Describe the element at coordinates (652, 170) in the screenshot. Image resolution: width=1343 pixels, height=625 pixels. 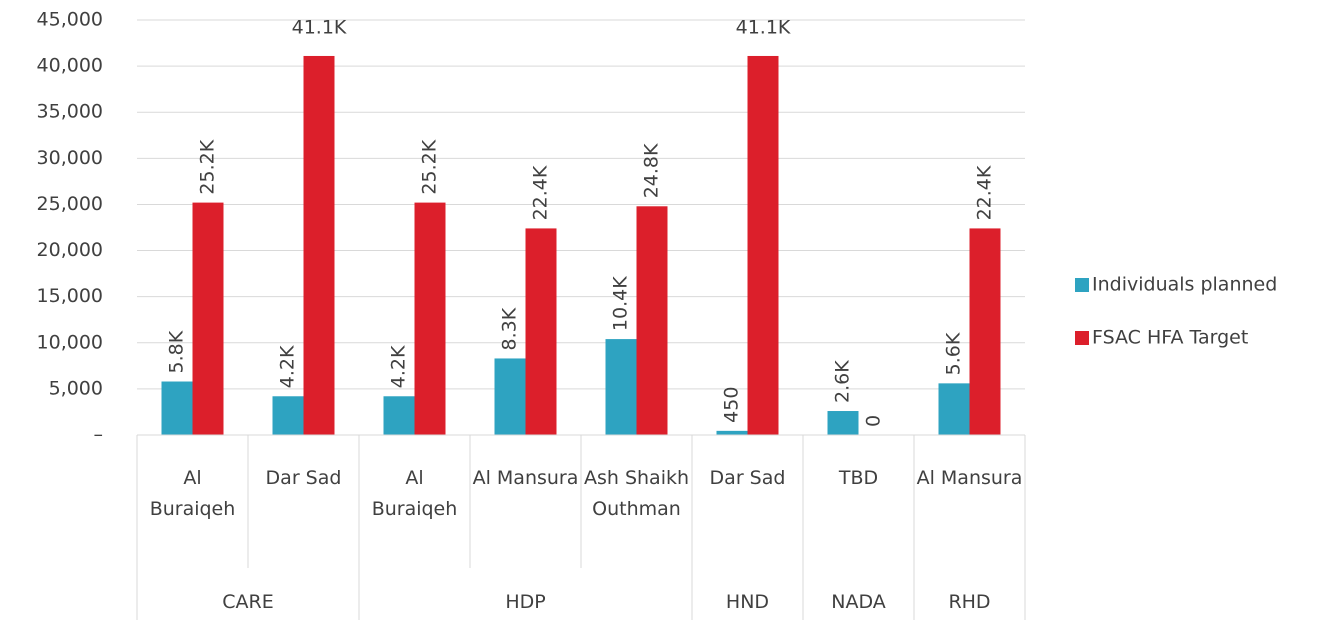
I see `data-label: 24.8K` at that location.